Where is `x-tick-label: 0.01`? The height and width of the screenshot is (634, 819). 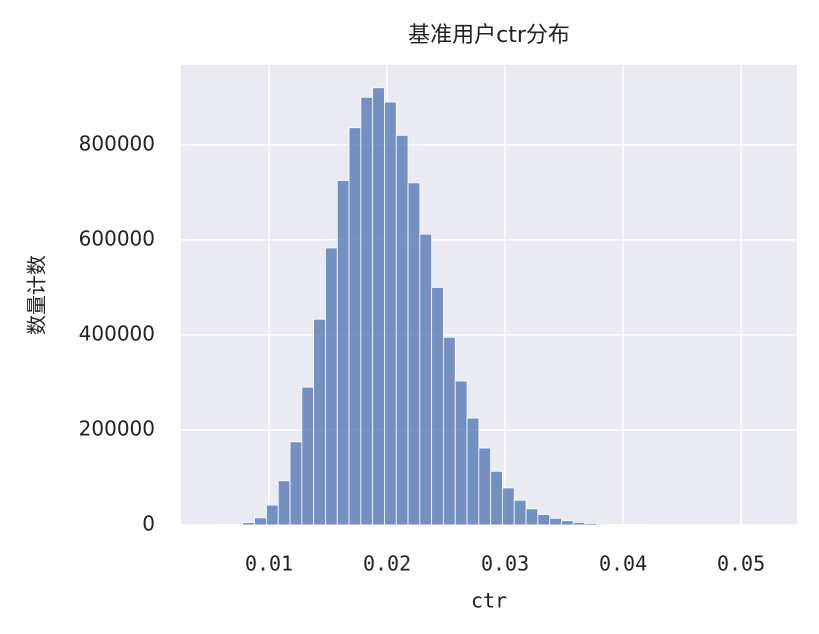
x-tick-label: 0.01 is located at coordinates (269, 564).